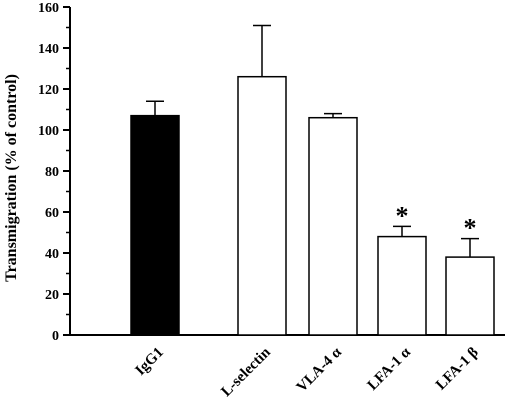 This screenshot has height=418, width=520. Describe the element at coordinates (320, 370) in the screenshot. I see `x-tick-label: VLA-4 α` at that location.